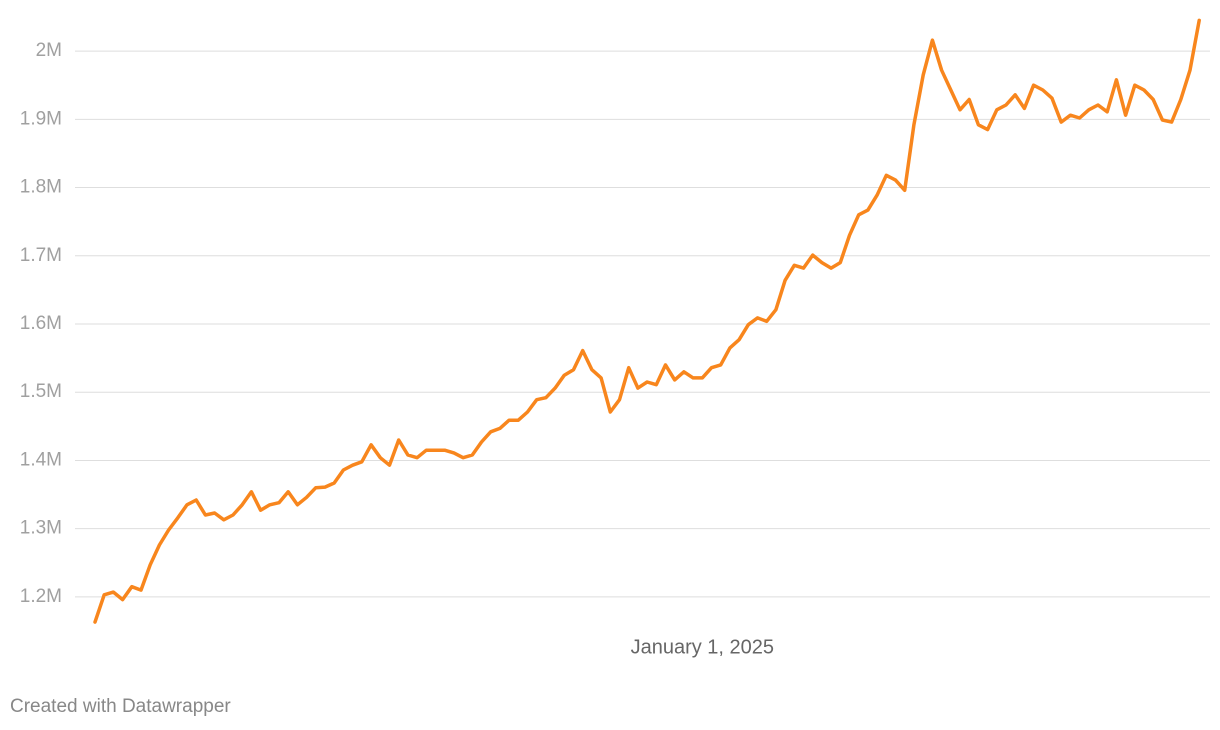 Image resolution: width=1220 pixels, height=730 pixels. Describe the element at coordinates (41, 528) in the screenshot. I see `y-tick-label: 1.3M` at that location.